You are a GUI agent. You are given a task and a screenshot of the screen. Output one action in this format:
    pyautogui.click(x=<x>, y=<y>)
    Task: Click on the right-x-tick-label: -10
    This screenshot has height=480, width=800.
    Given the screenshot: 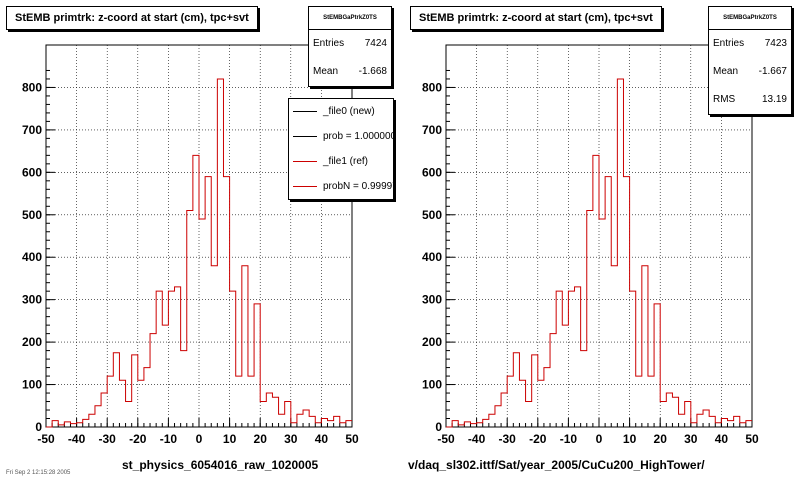 What is the action you would take?
    pyautogui.click(x=569, y=439)
    